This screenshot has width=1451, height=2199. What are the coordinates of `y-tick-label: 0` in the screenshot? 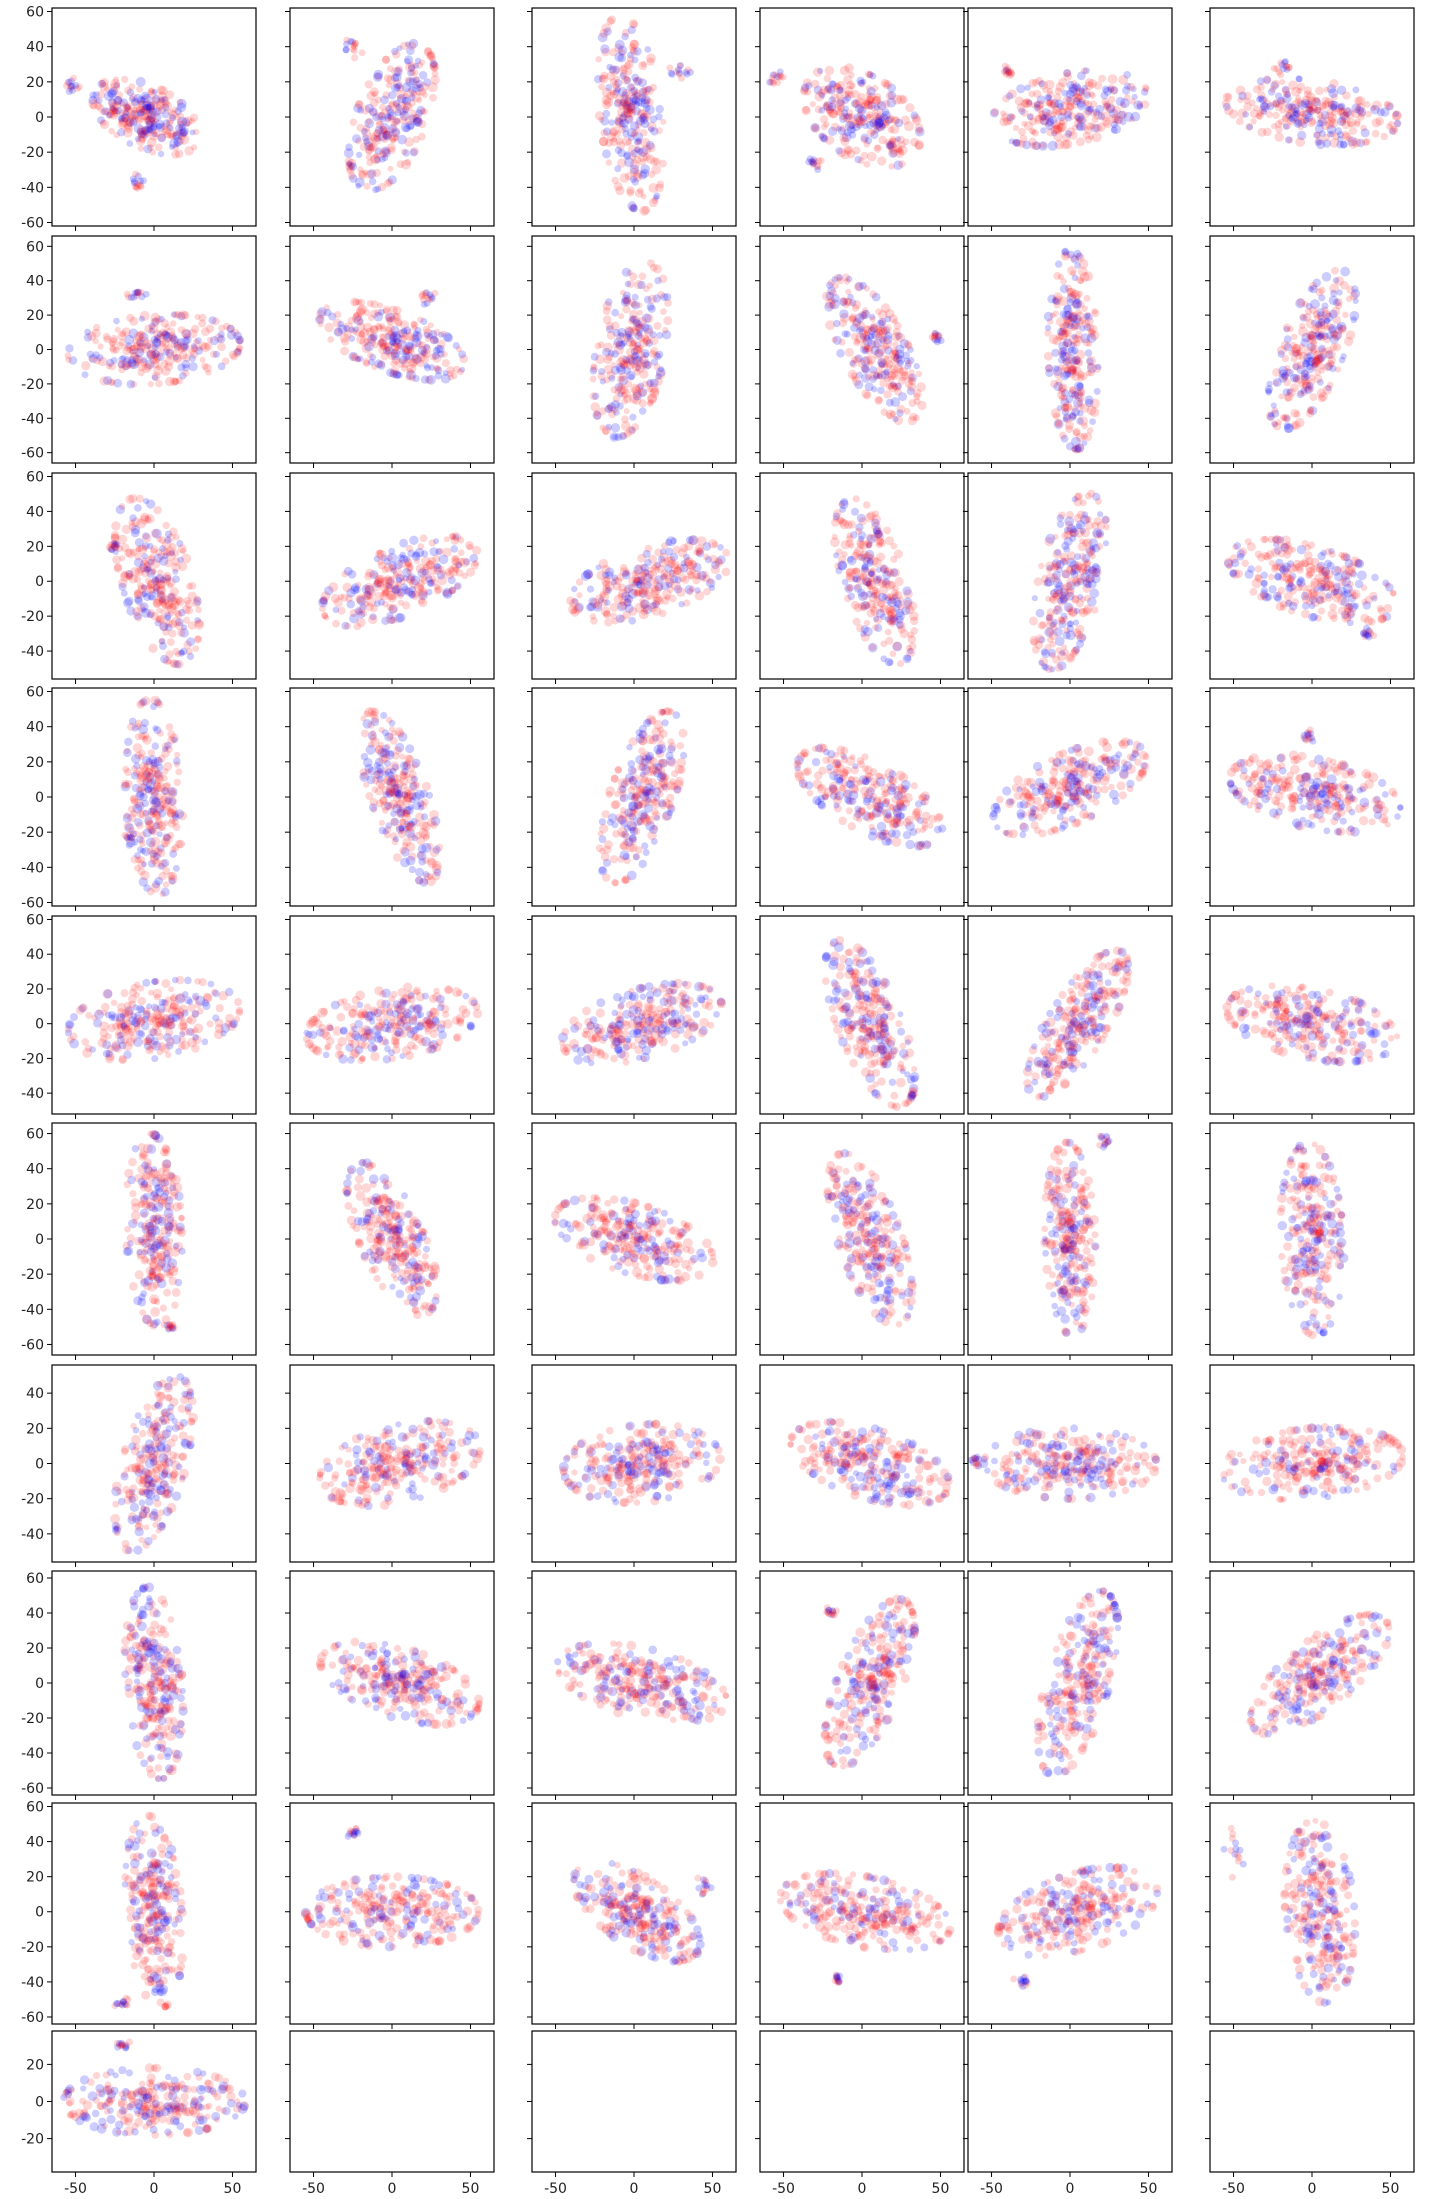 It's located at (39, 582).